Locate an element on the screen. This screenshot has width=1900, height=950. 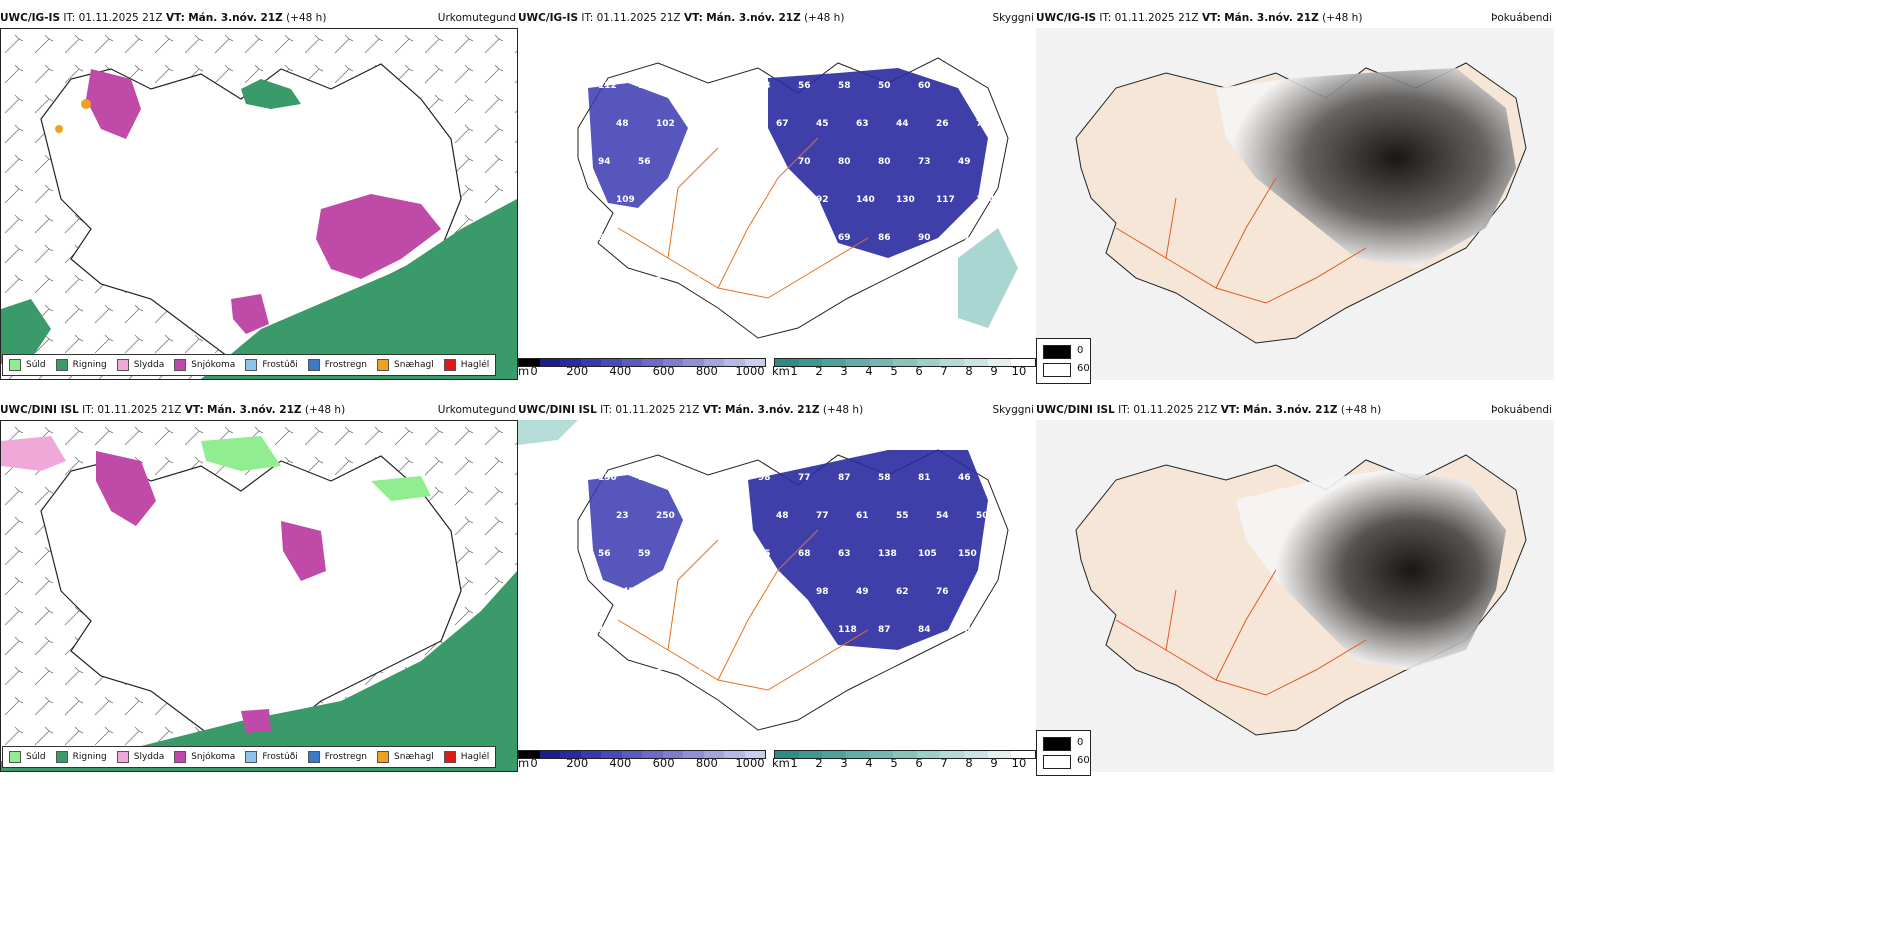
legend-item: Súld is located at coordinates (27, 365).